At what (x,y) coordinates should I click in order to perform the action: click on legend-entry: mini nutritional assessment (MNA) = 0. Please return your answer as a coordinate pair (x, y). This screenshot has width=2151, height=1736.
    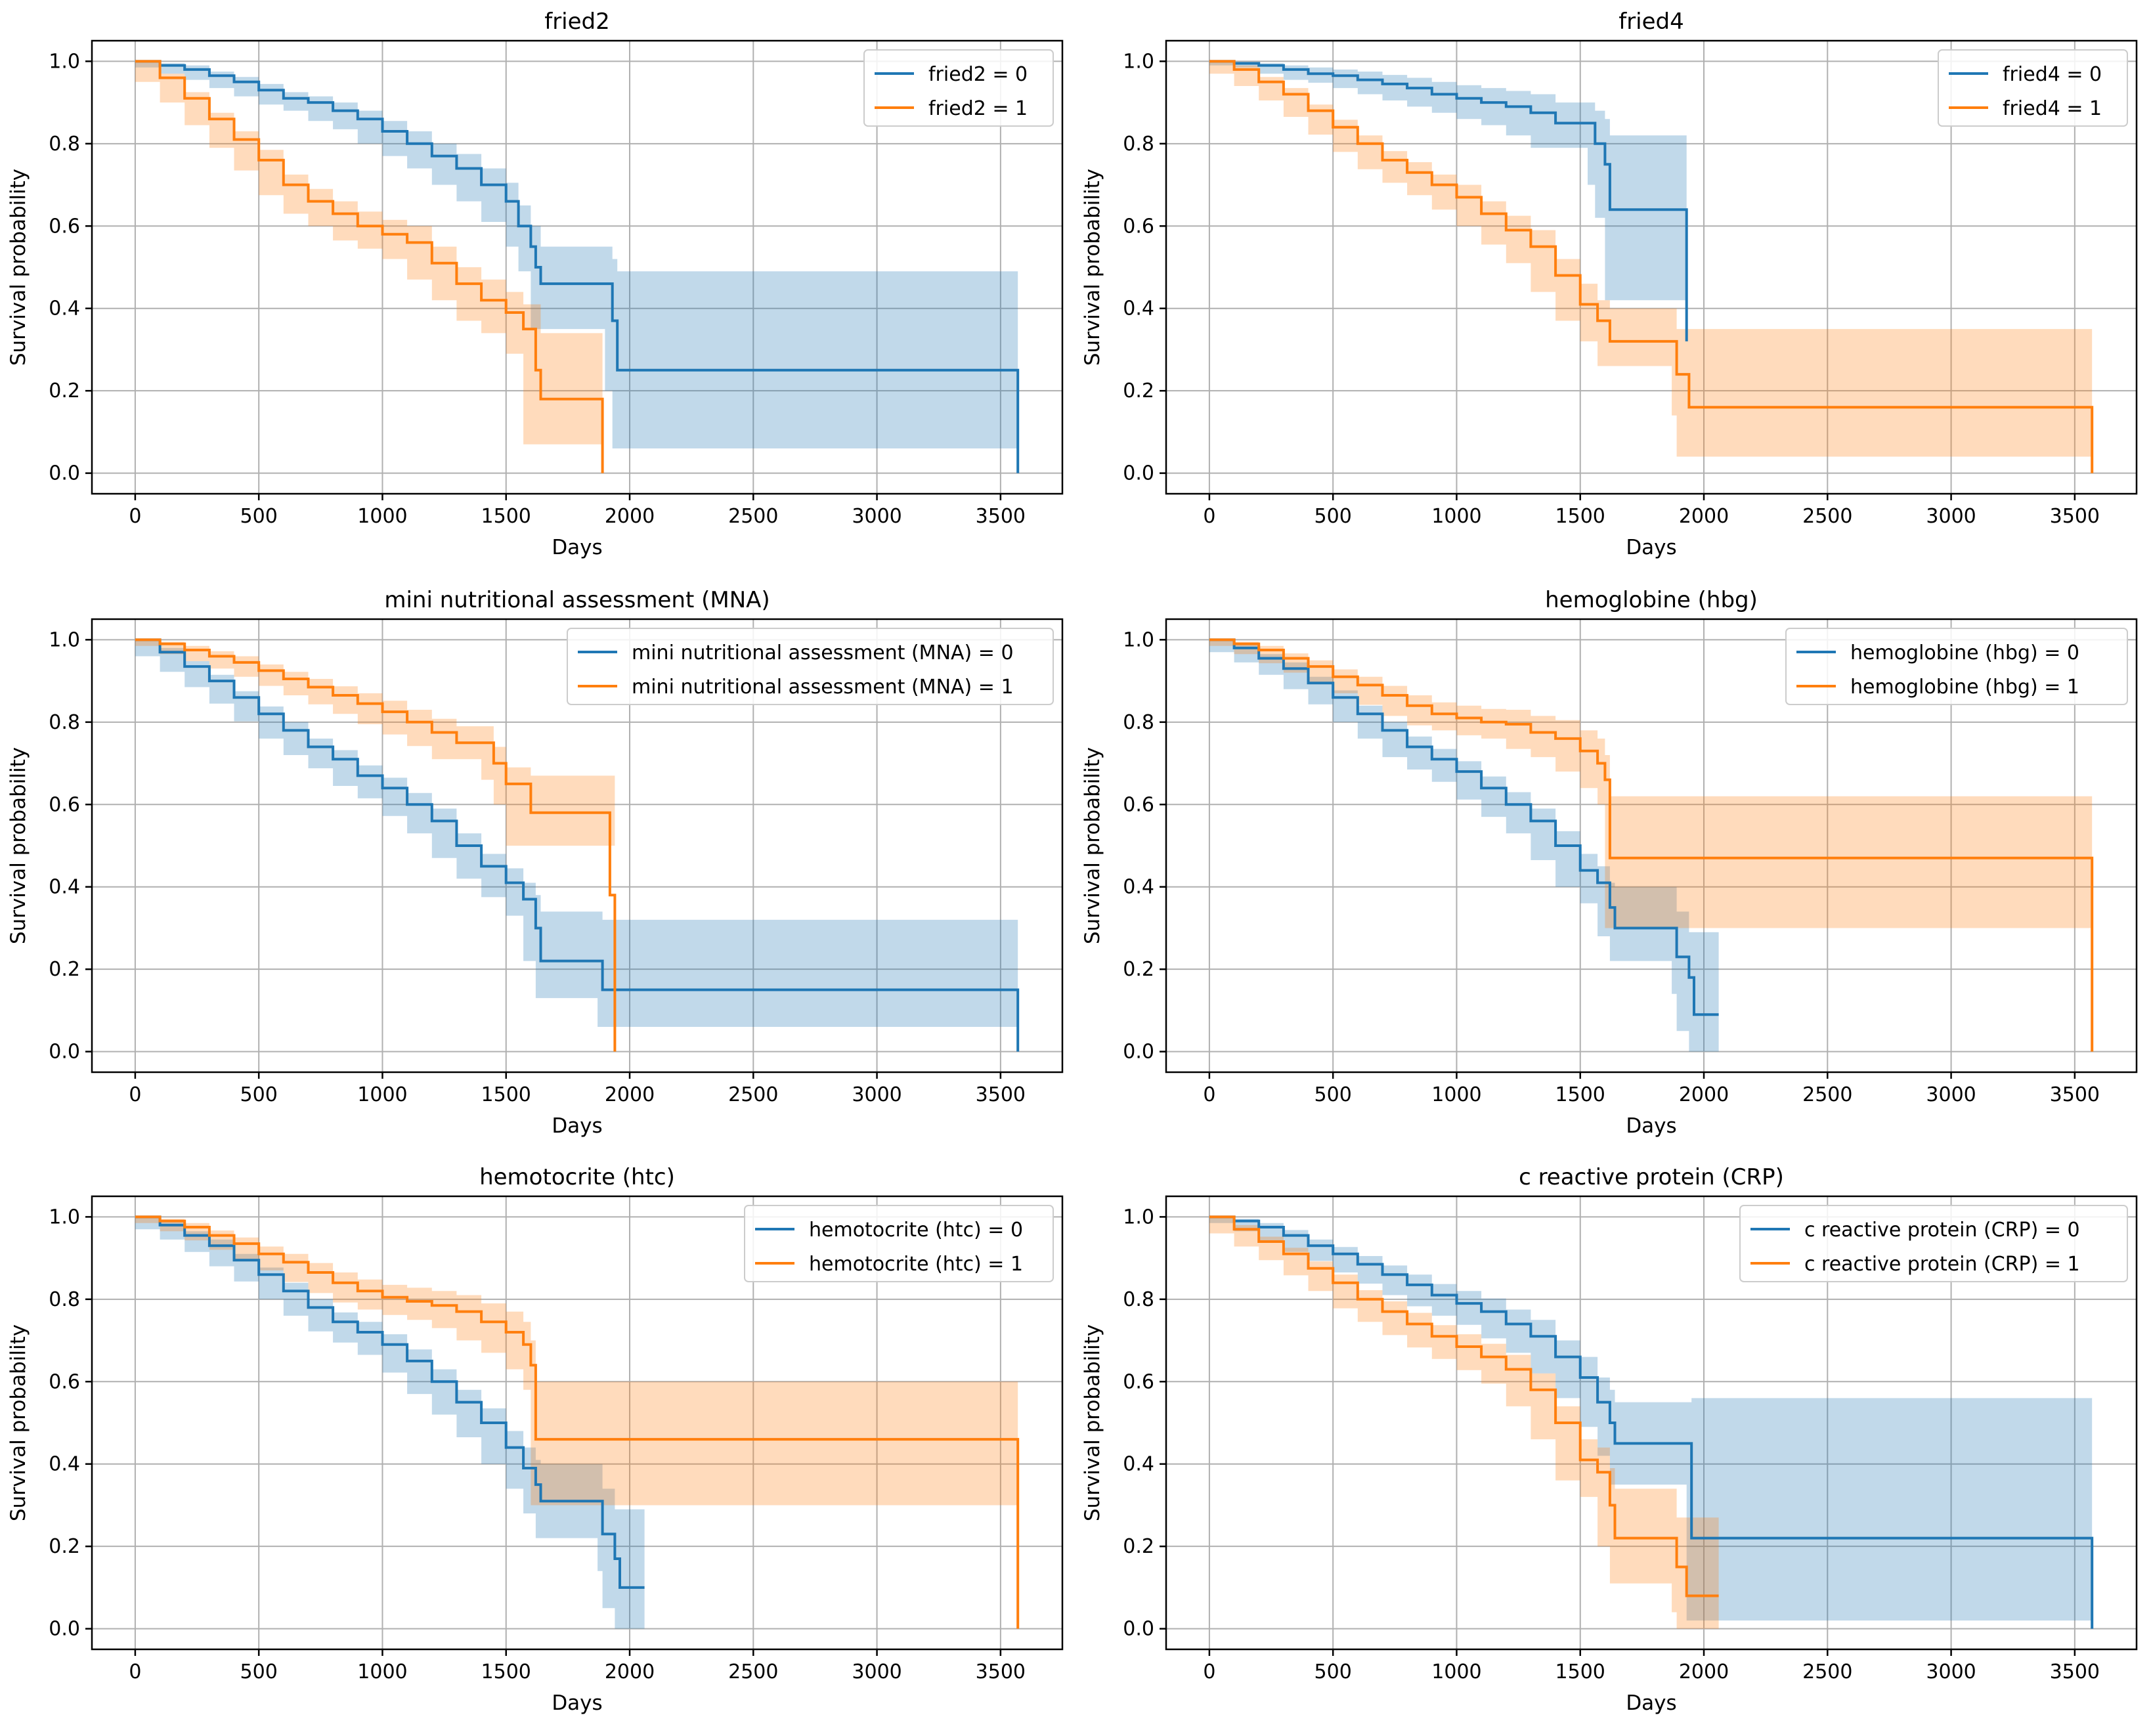
    Looking at the image, I should click on (823, 652).